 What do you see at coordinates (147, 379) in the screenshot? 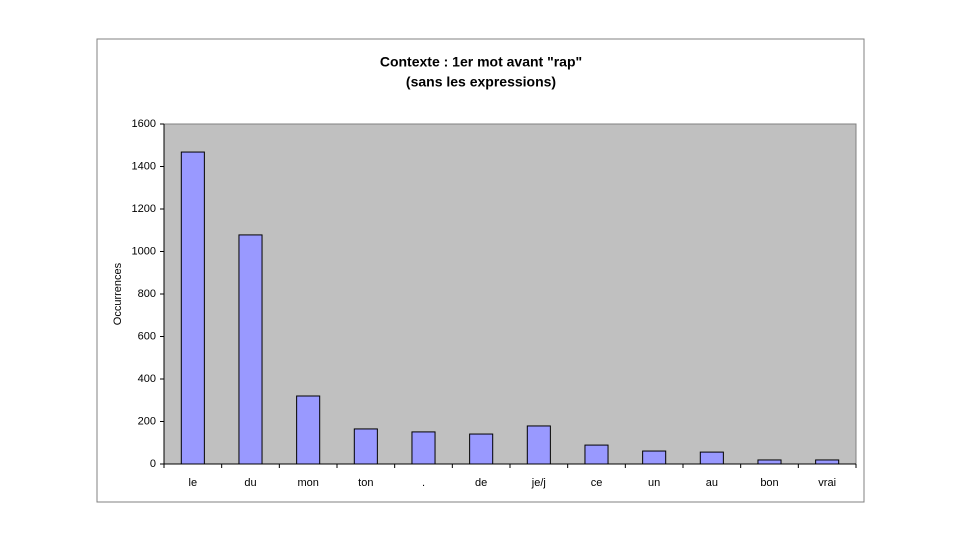
I see `y-tick-label: 400` at bounding box center [147, 379].